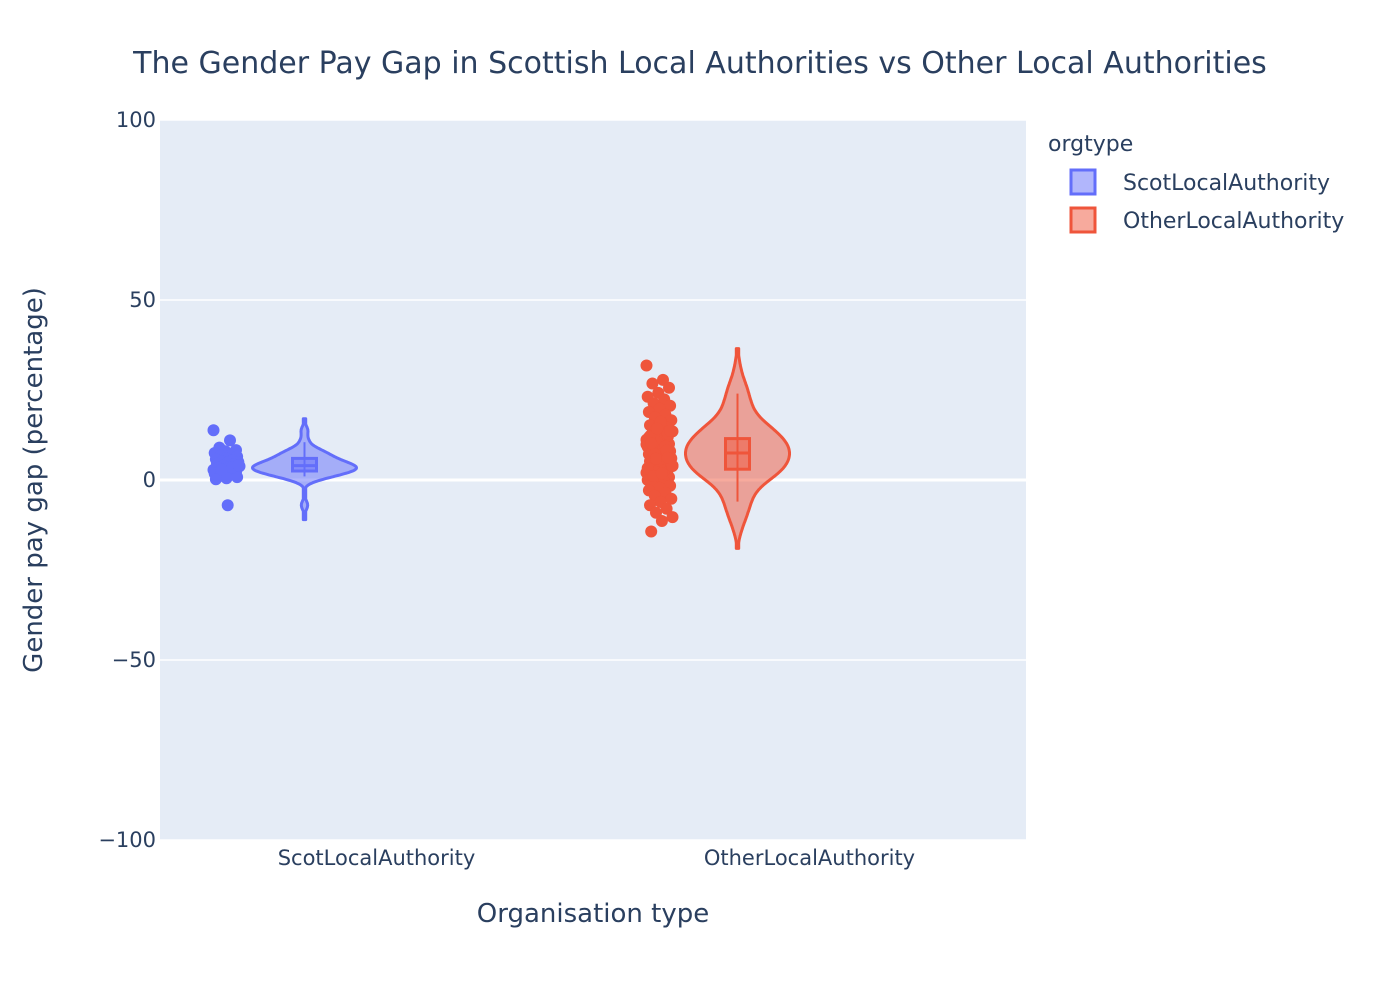 This screenshot has height=1000, width=1400. Describe the element at coordinates (377, 858) in the screenshot. I see `x-tick-label: ScotLocalAuthority` at that location.